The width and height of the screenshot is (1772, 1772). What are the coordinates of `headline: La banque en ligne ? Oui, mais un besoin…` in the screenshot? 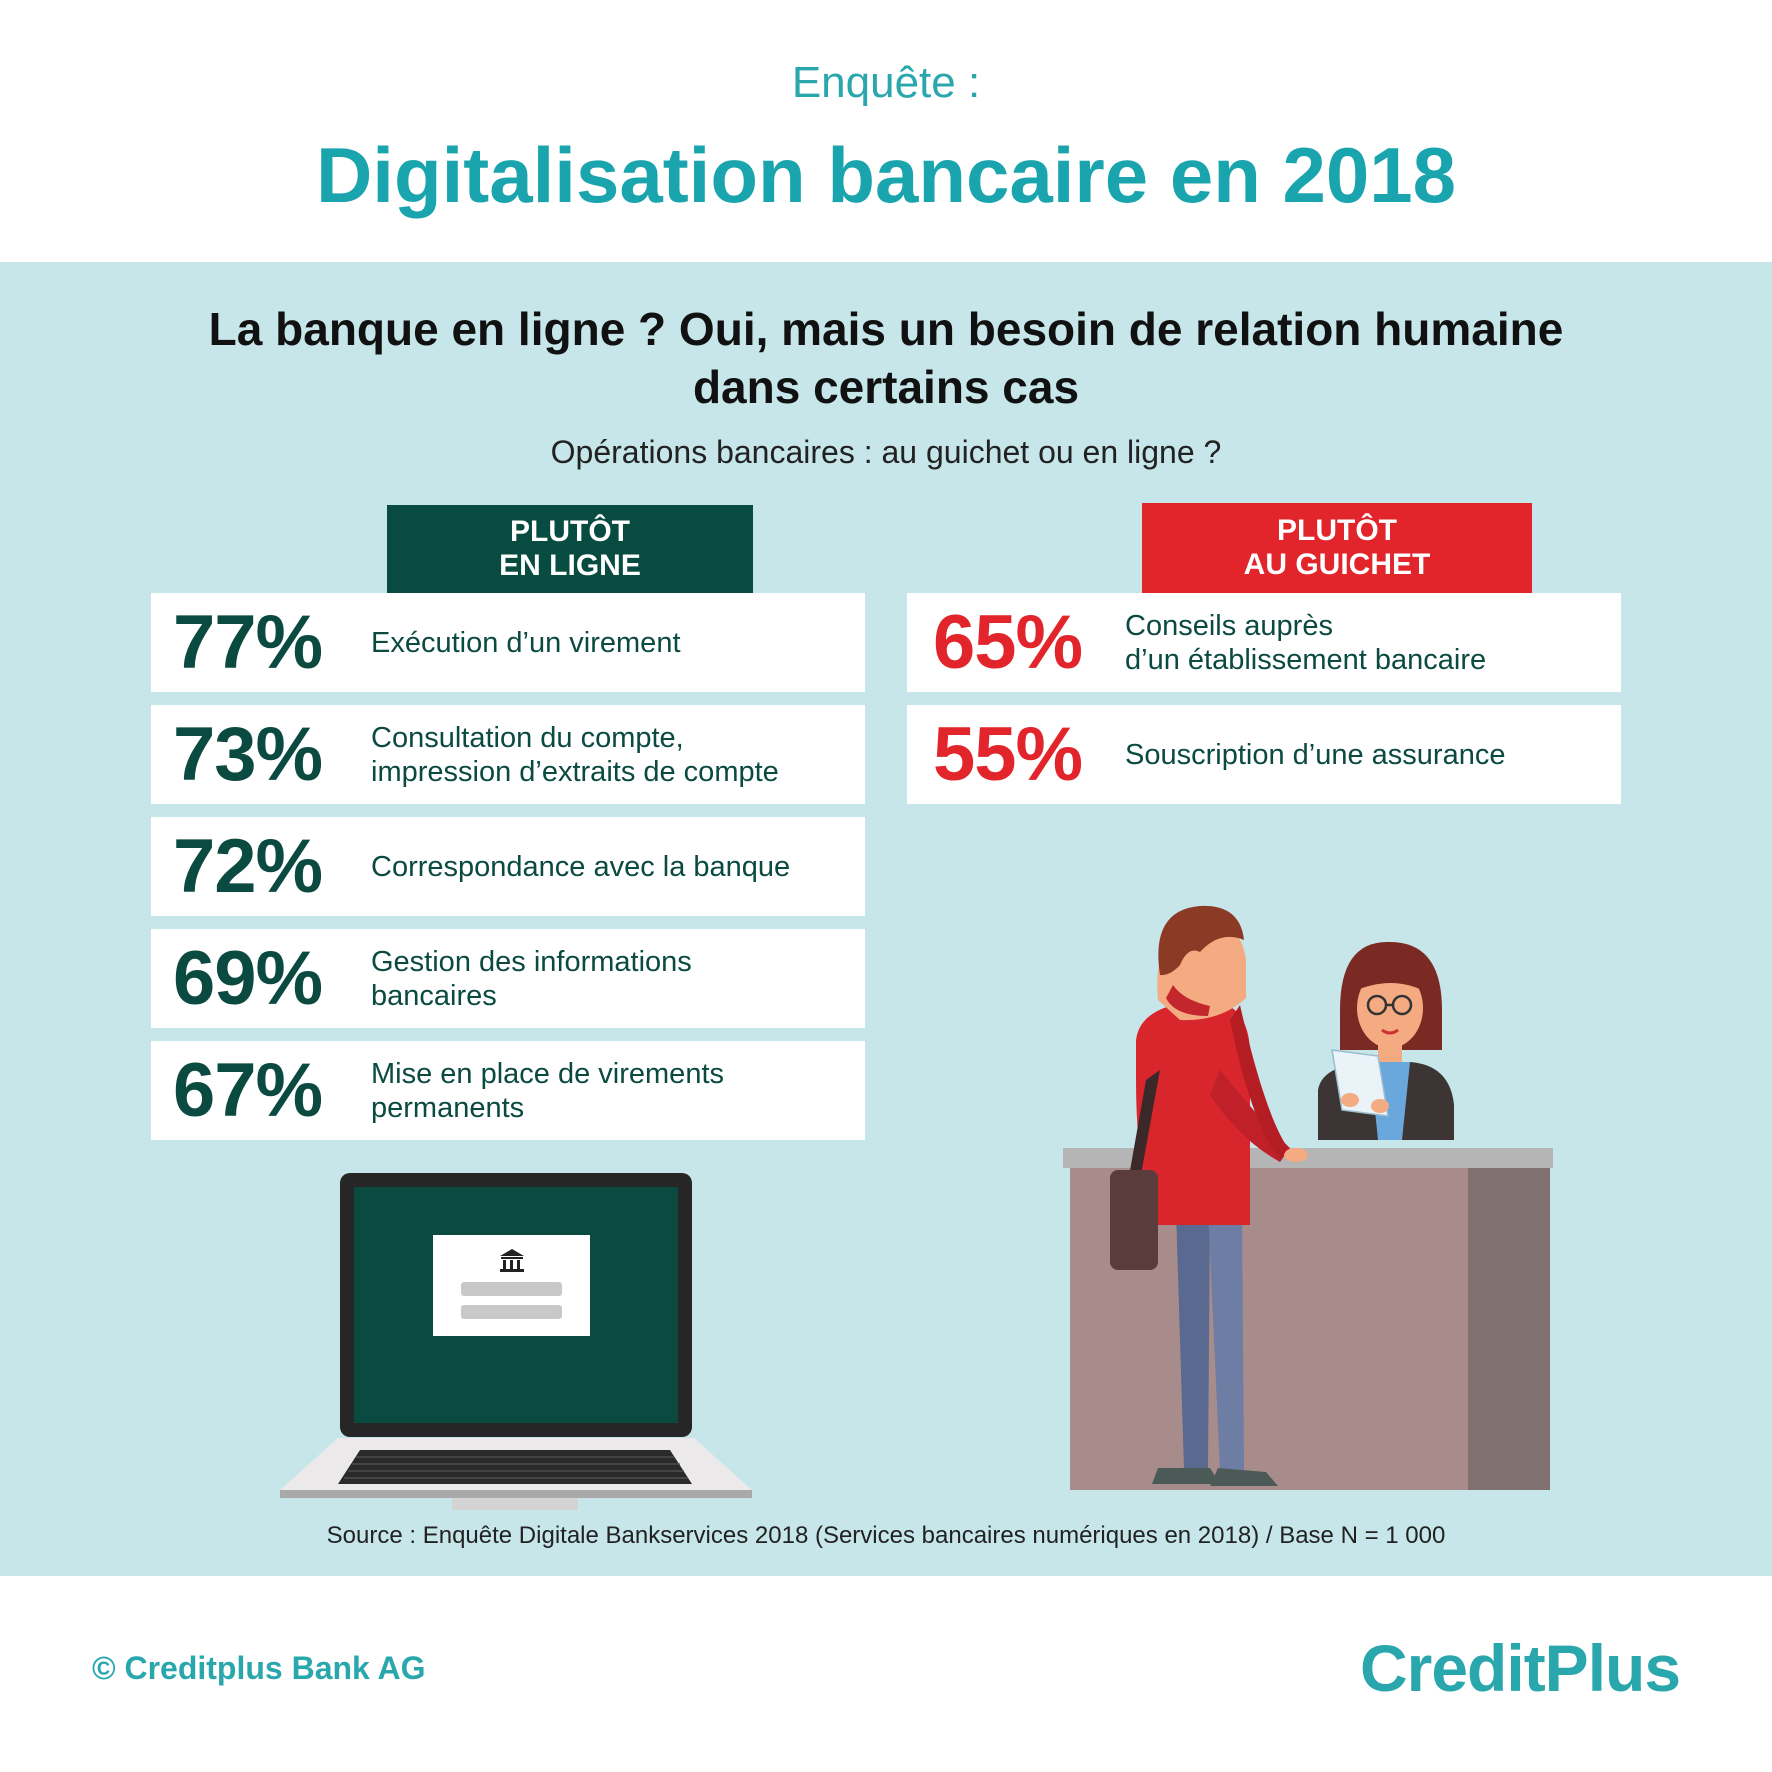 It's located at (886, 358).